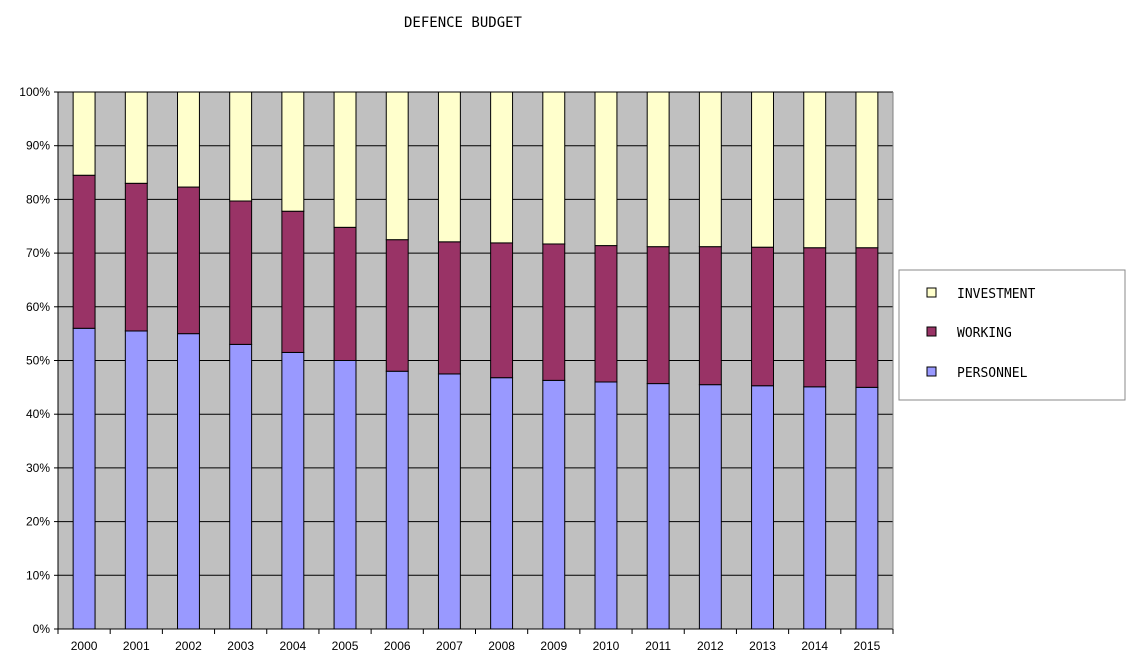 The image size is (1126, 657). What do you see at coordinates (84, 133) in the screenshot?
I see `bar-investment-2000` at bounding box center [84, 133].